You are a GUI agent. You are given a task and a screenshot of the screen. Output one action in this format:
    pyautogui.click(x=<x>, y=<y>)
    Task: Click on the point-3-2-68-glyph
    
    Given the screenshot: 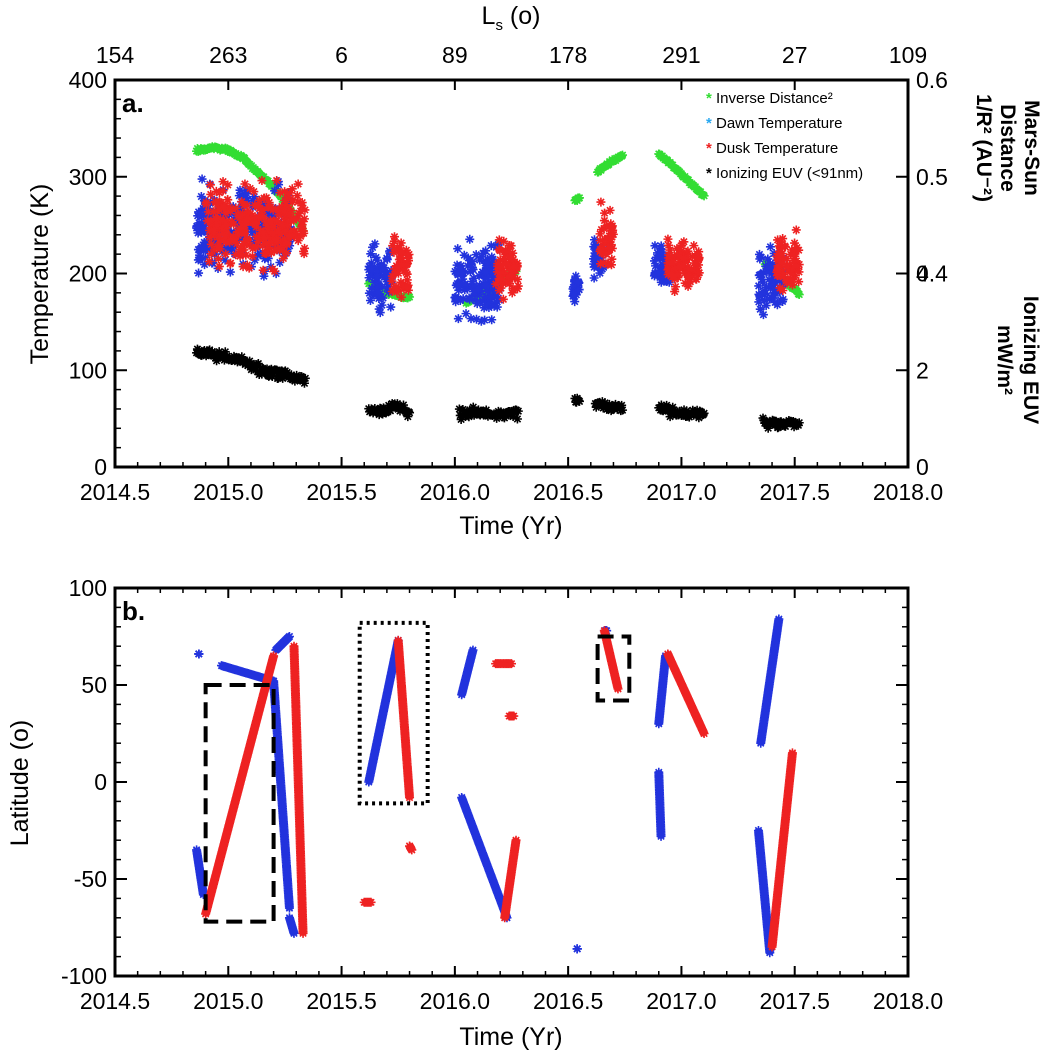 What is the action you would take?
    pyautogui.click(x=518, y=411)
    